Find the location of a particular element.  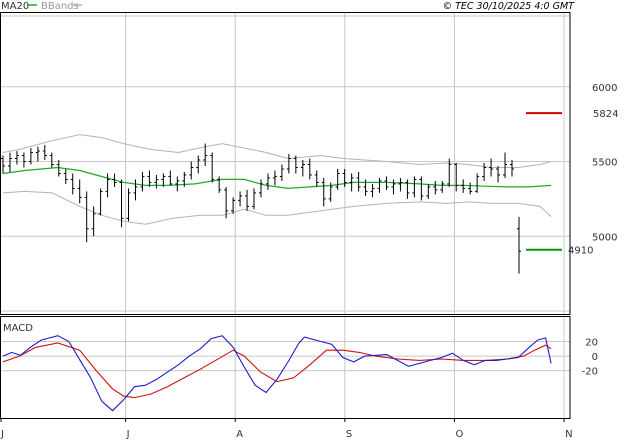

macd-tick-label: 0 is located at coordinates (595, 357).